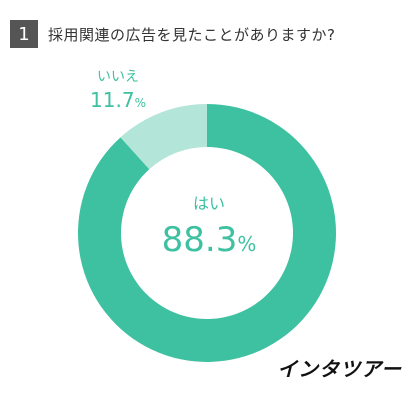 This screenshot has width=418, height=400. I want to click on yes-value-label: 88.3%, so click(209, 240).